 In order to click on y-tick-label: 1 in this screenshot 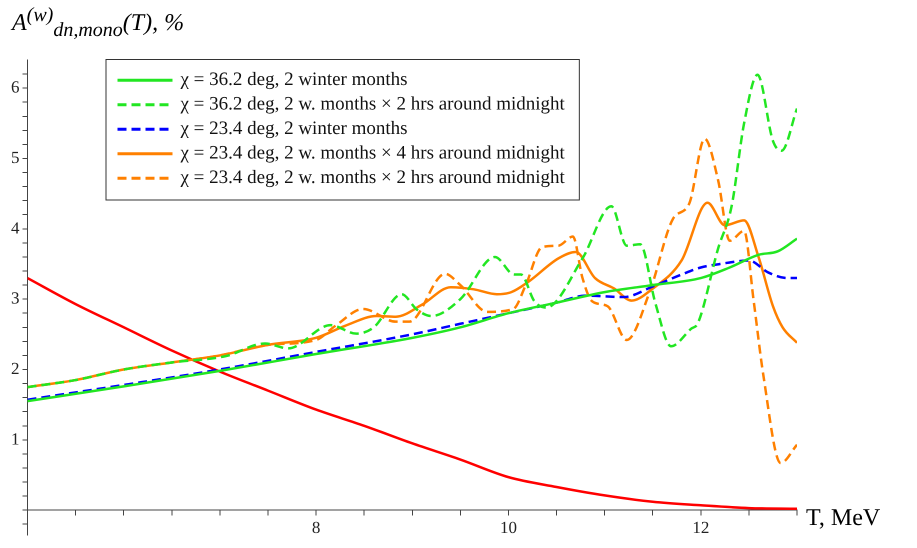, I will do `click(15, 438)`.